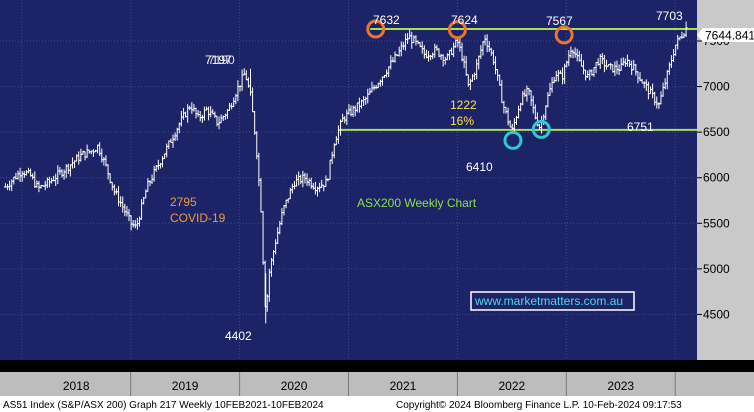  Describe the element at coordinates (221, 60) in the screenshot. I see `annotation-covid-high-overlap: 7190` at that location.